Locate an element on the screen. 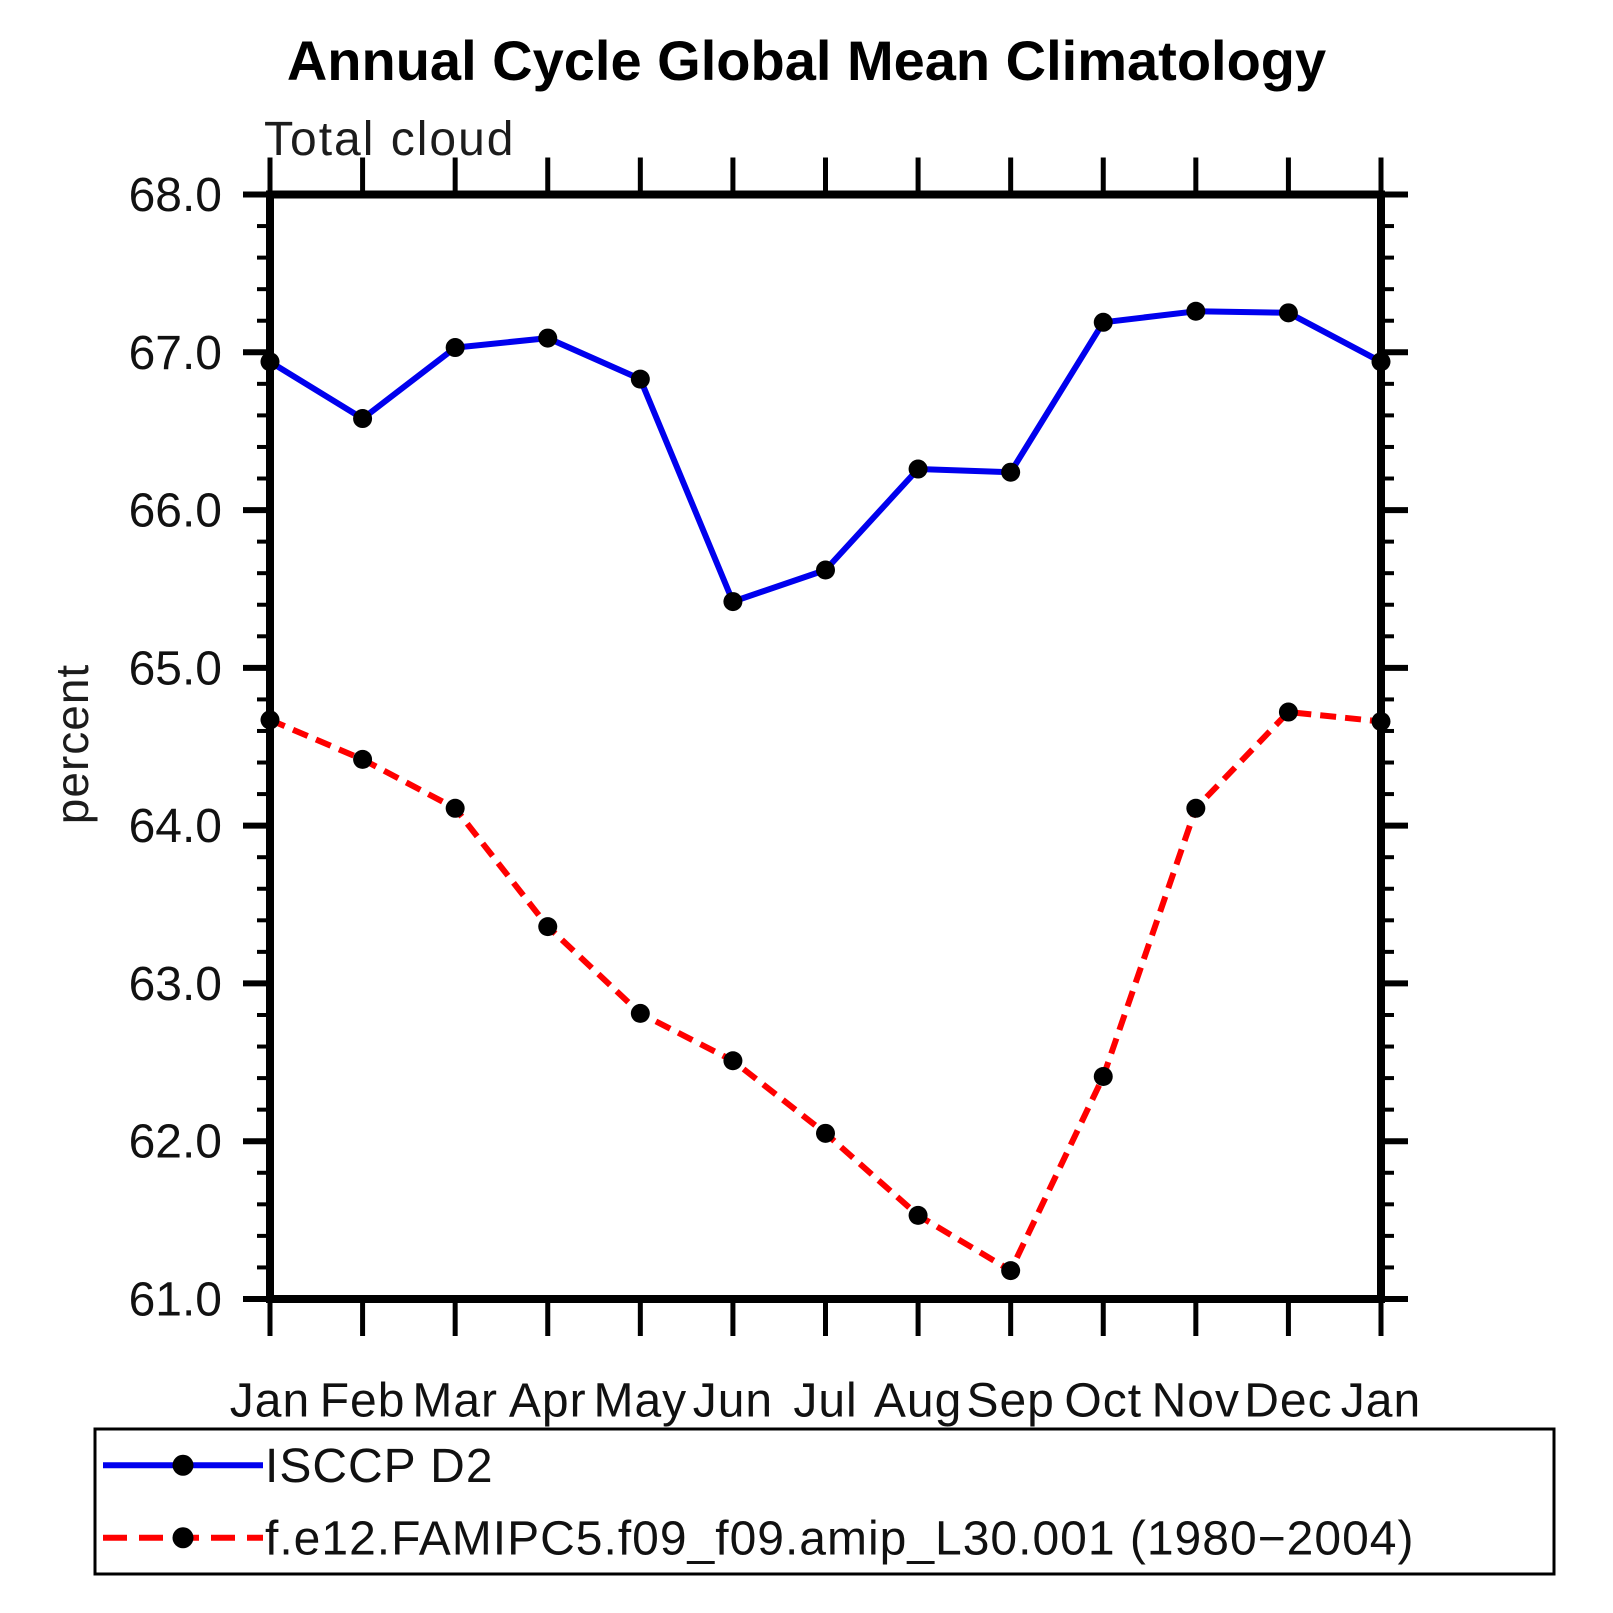 This screenshot has height=1613, width=1613. x-tick-label: Mar is located at coordinates (455, 1401).